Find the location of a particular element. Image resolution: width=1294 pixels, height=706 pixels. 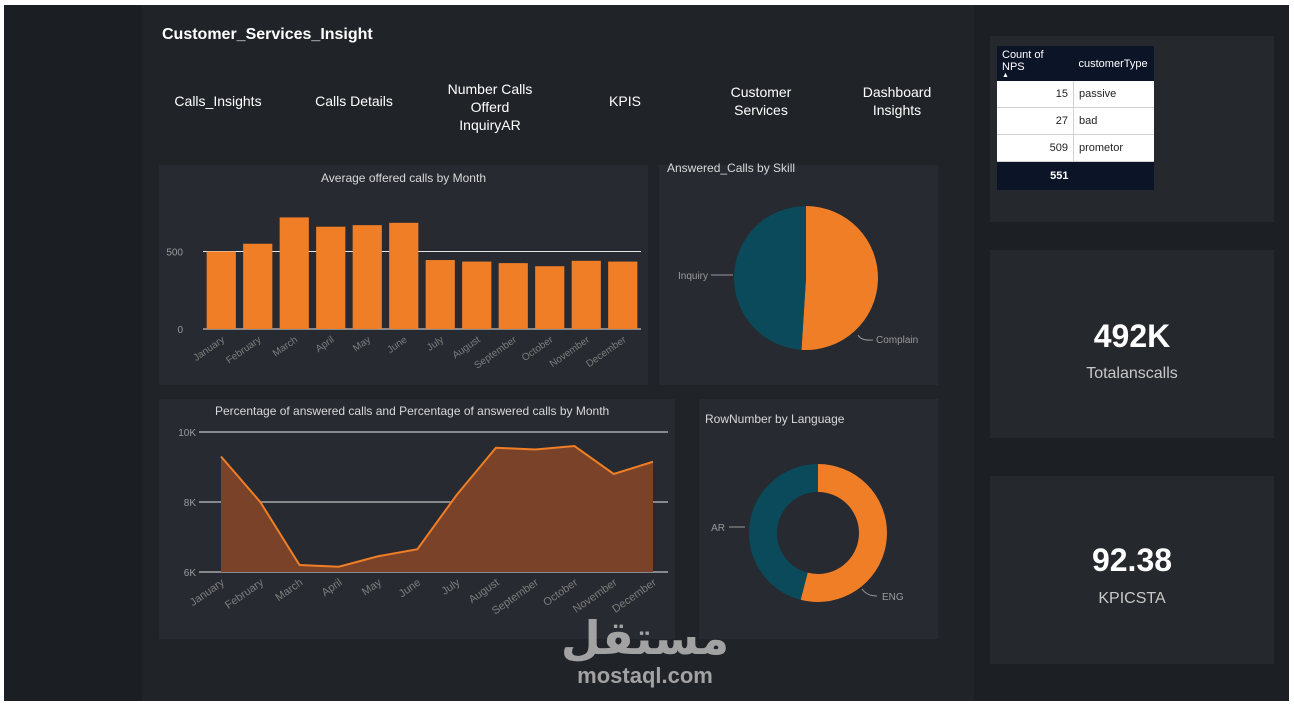

nav-customer-services: Customer Services is located at coordinates (761, 101).